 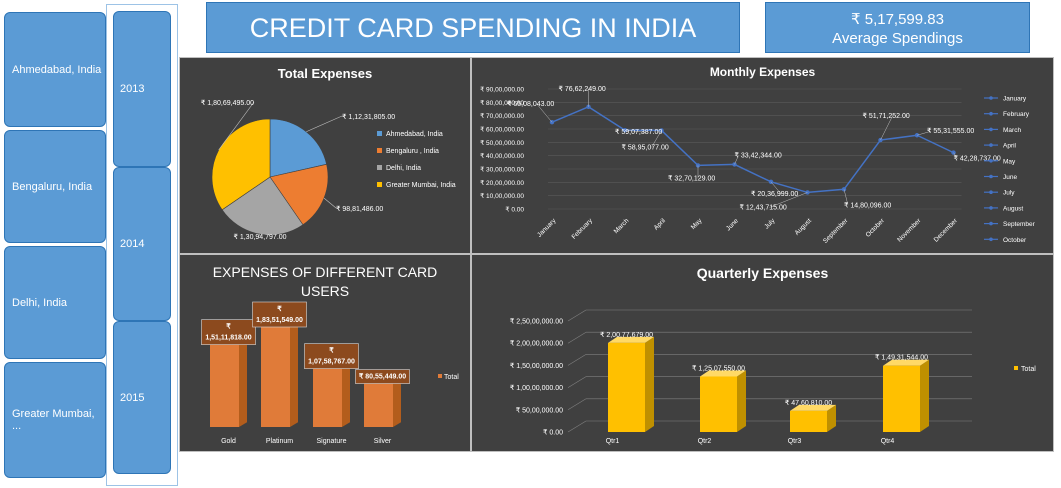 I want to click on series-line, so click(x=752, y=149).